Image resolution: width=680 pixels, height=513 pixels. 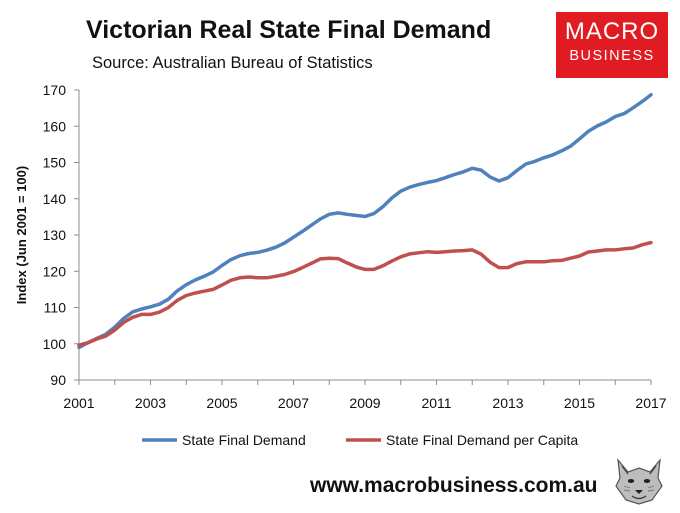 I want to click on y-tick-label: 120, so click(x=55, y=271).